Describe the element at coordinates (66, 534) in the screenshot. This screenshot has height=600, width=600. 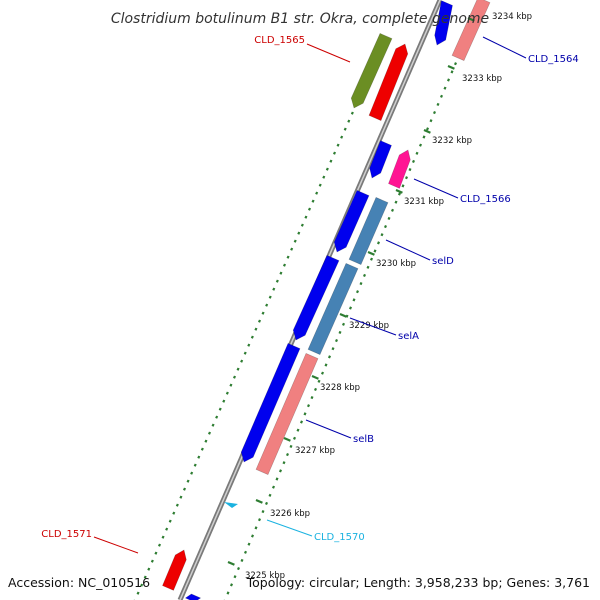
I see `gene-label-cld-1571: CLD_1571` at that location.